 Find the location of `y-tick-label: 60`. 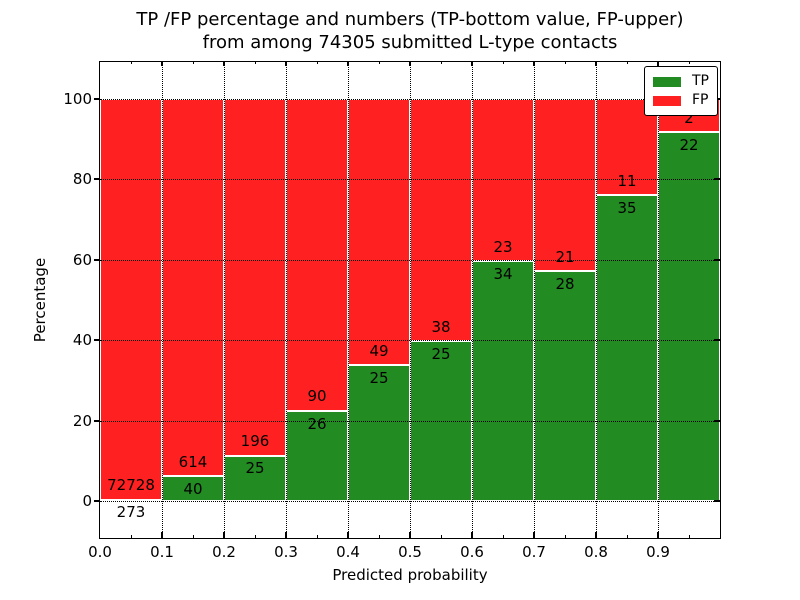

y-tick-label: 60 is located at coordinates (82, 259).